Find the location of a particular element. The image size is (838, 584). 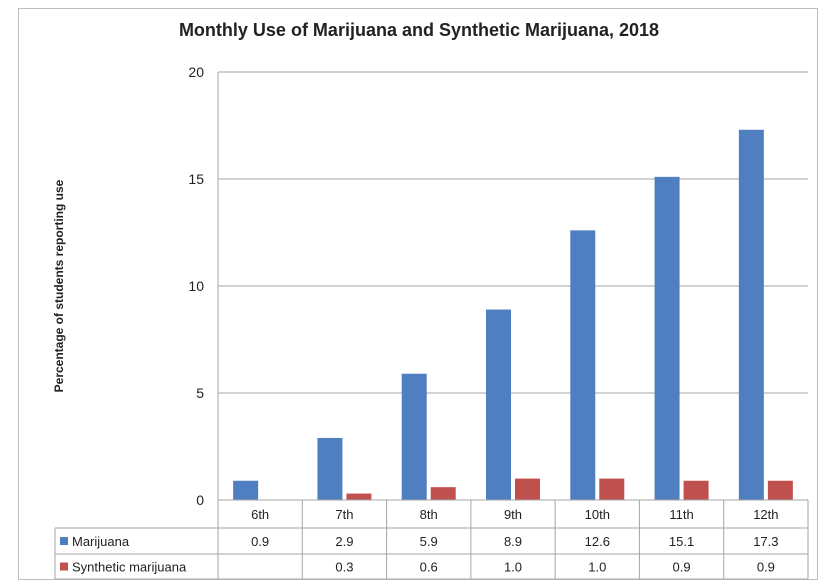

data-label: 15.1 is located at coordinates (681, 541).